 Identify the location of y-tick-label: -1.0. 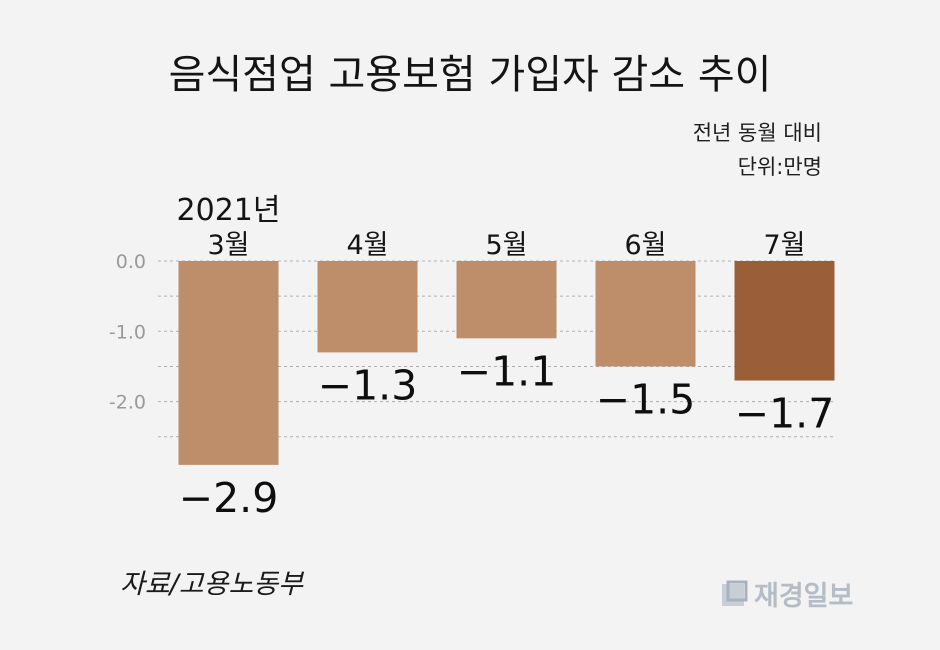
(127, 332).